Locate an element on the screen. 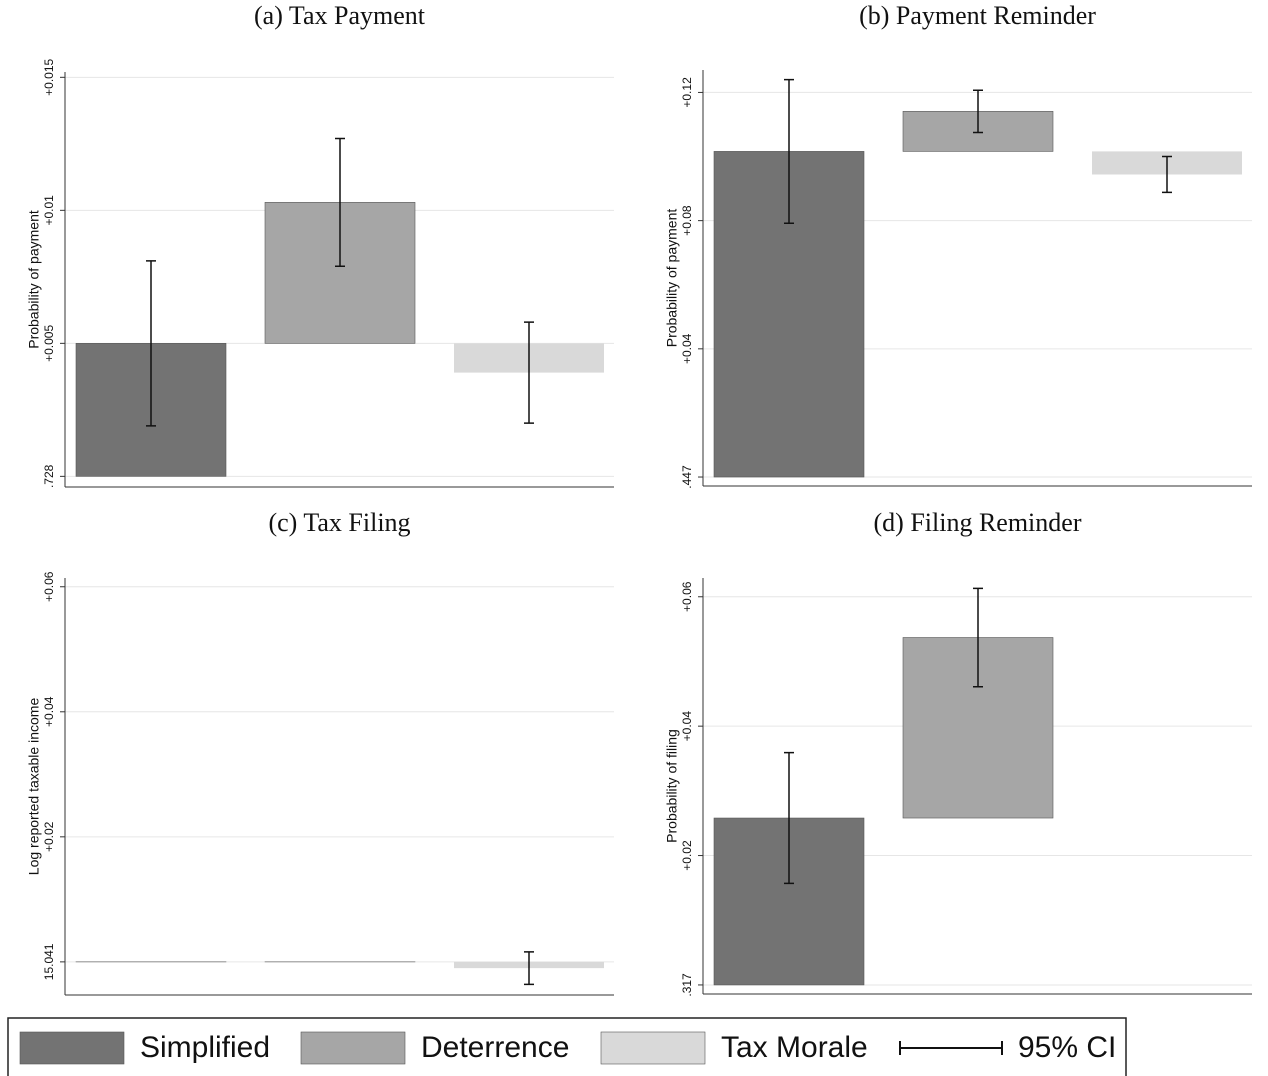 This screenshot has height=1076, width=1268. y-tick-label: +0.08 is located at coordinates (687, 220).